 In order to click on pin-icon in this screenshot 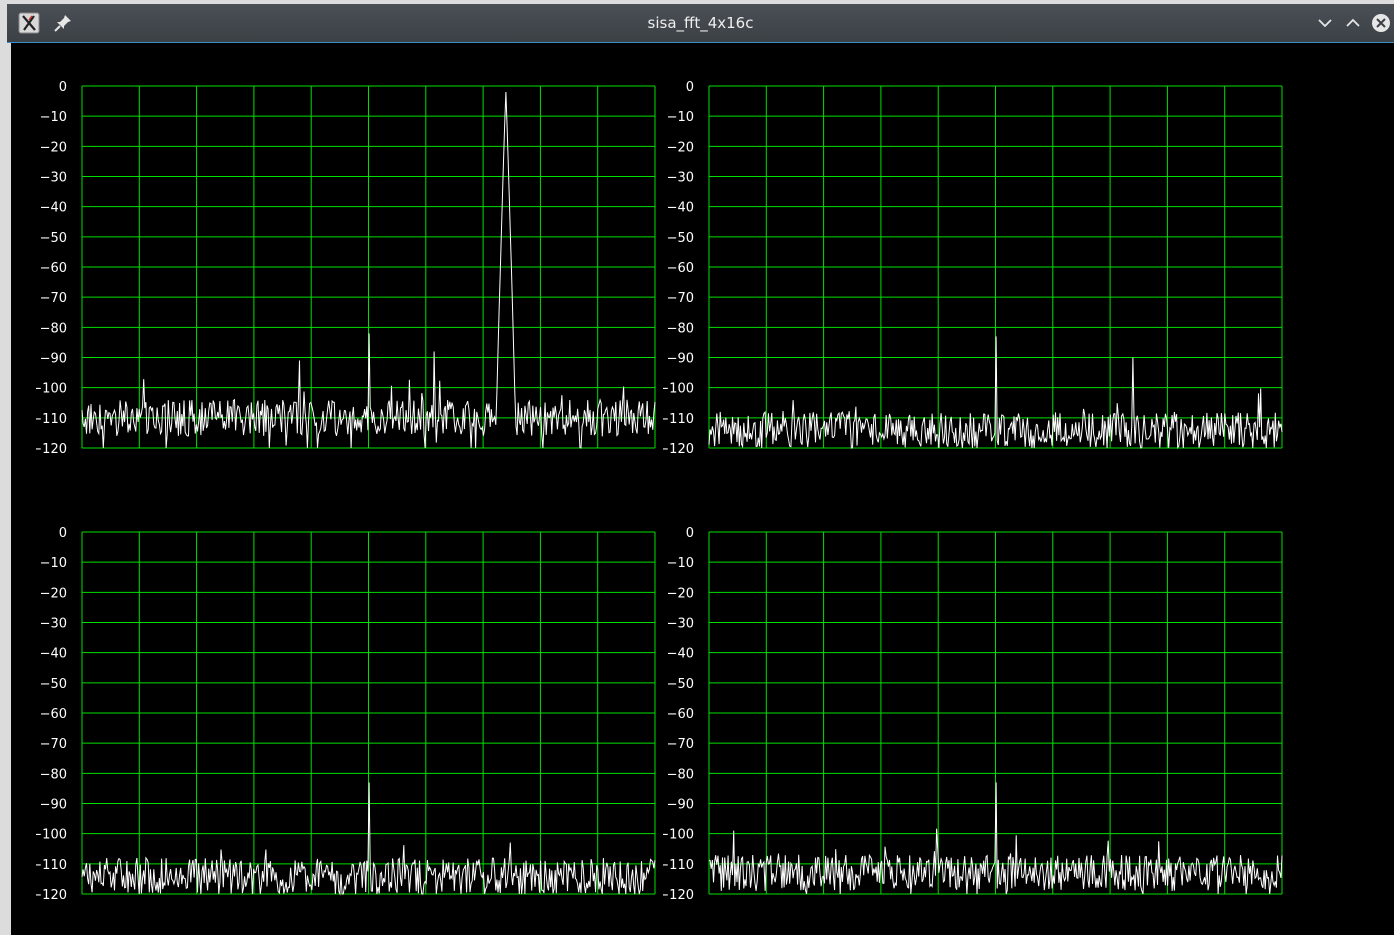, I will do `click(63, 23)`.